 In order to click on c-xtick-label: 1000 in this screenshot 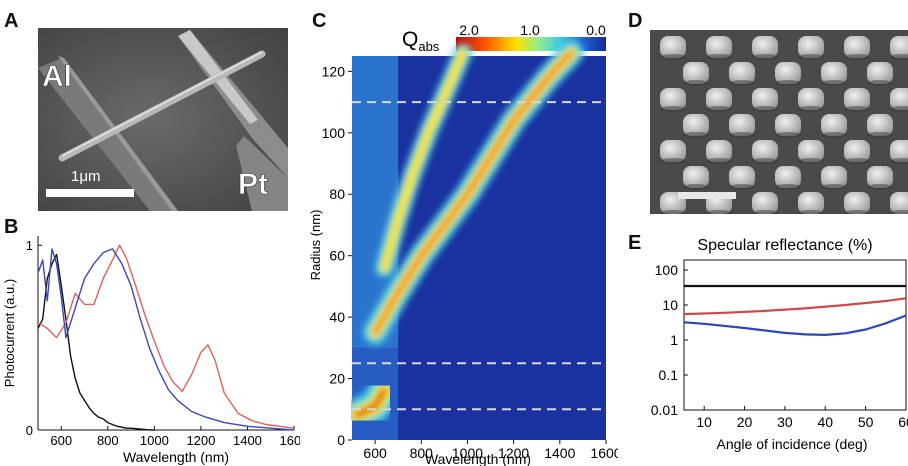, I will do `click(467, 453)`.